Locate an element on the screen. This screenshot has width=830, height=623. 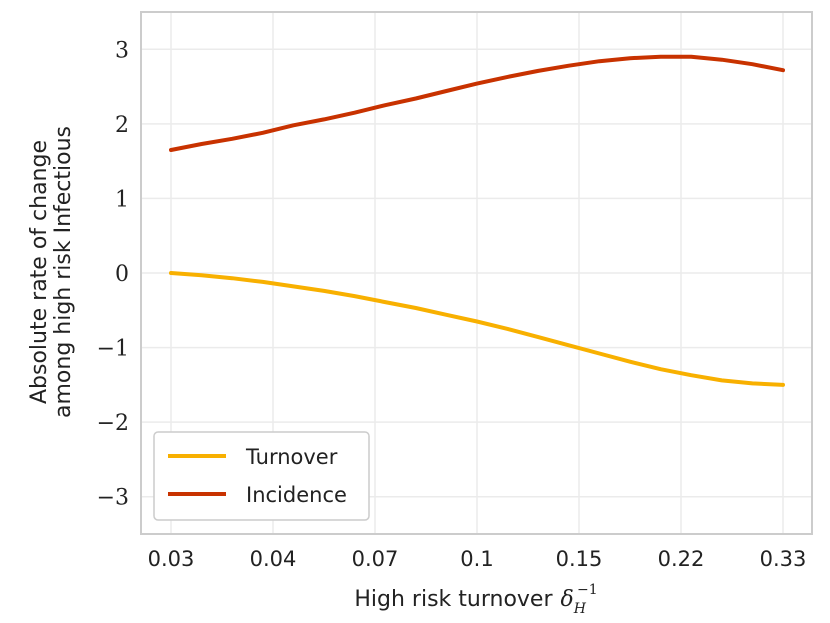
x-tick-label: 0.07 is located at coordinates (375, 559).